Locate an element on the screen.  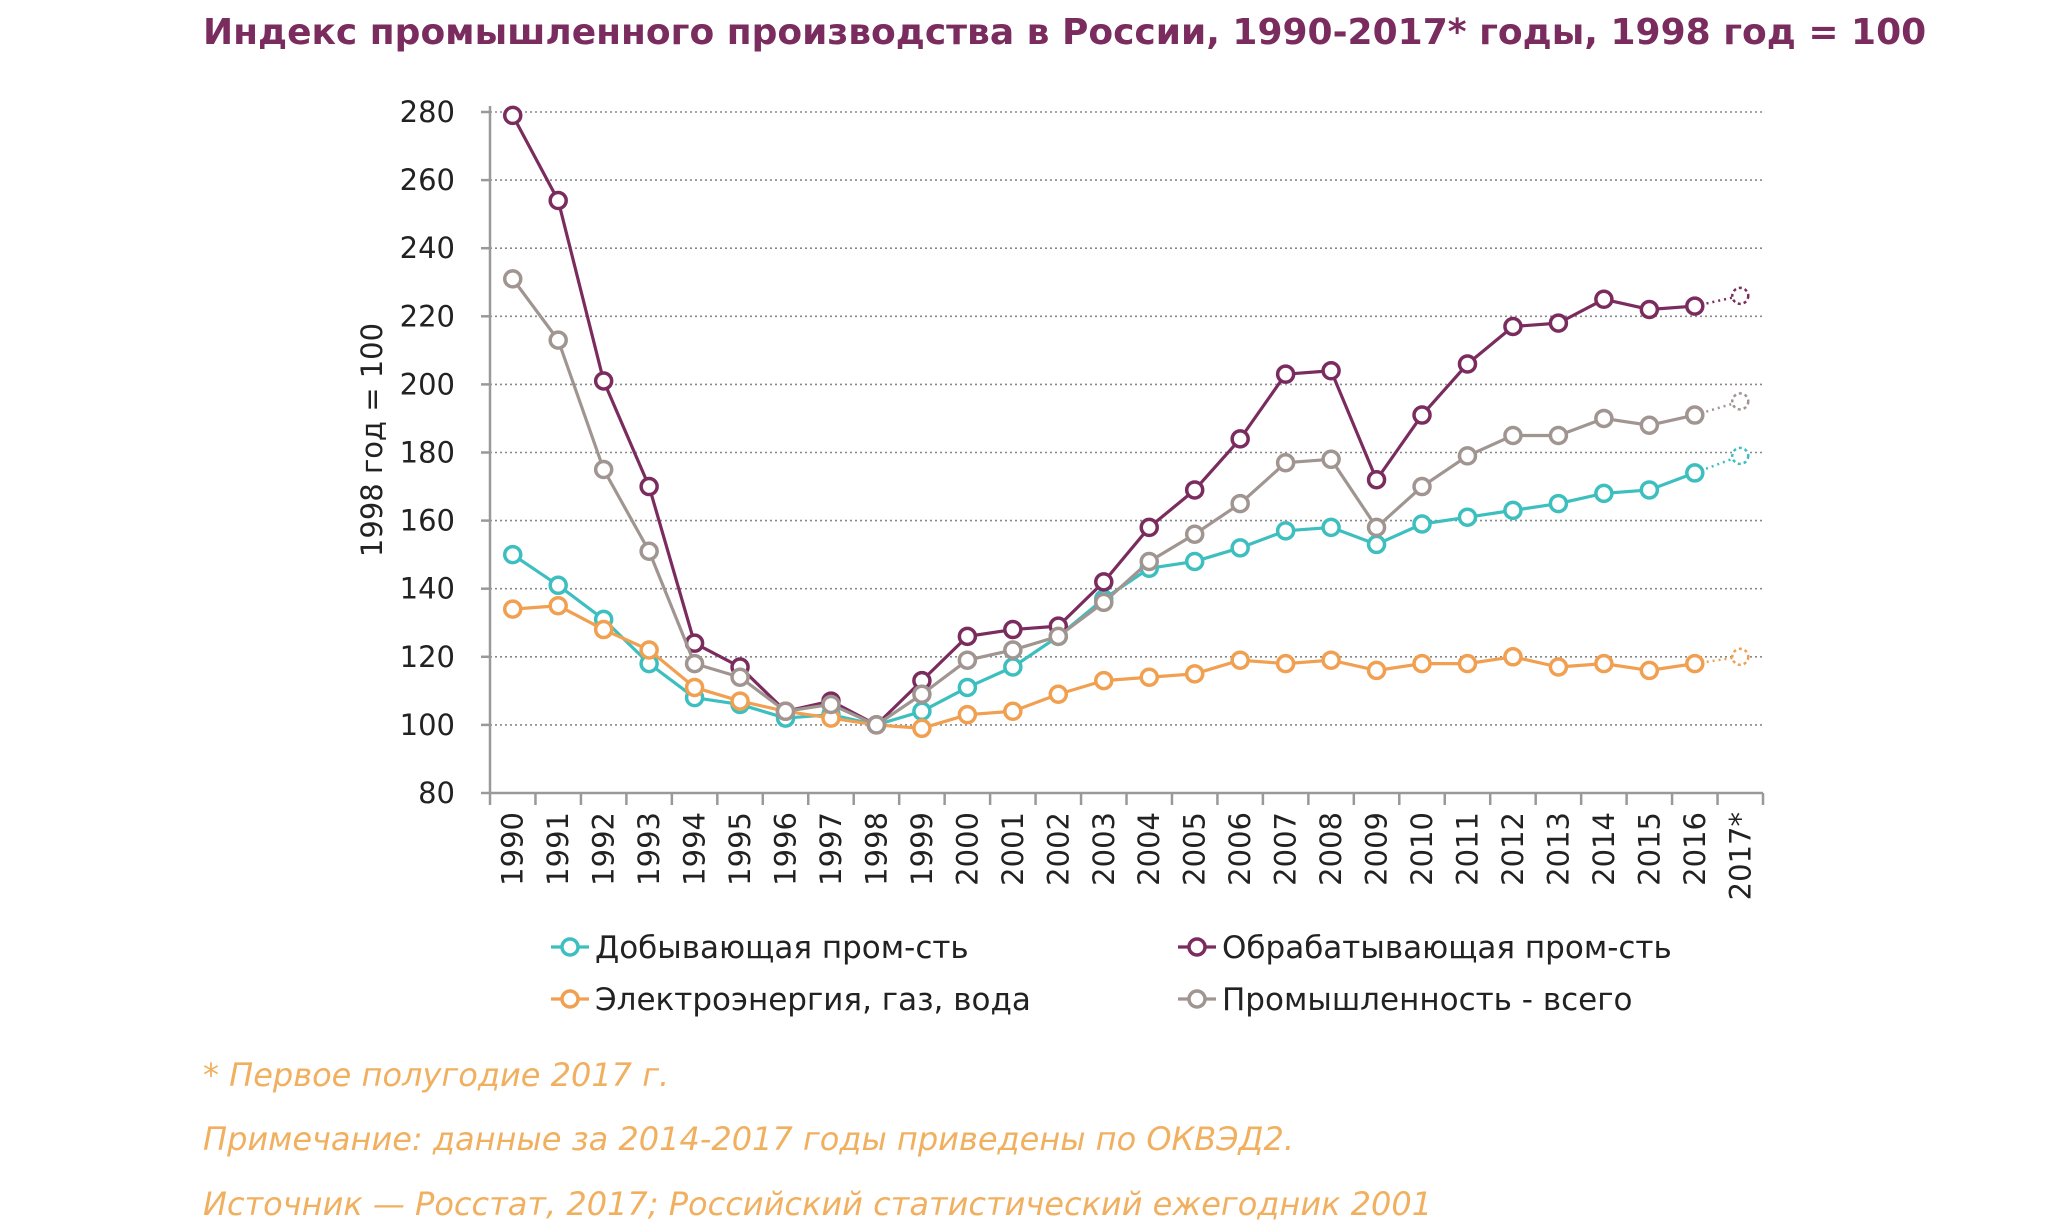
data-point-1-1993 is located at coordinates (649, 486).